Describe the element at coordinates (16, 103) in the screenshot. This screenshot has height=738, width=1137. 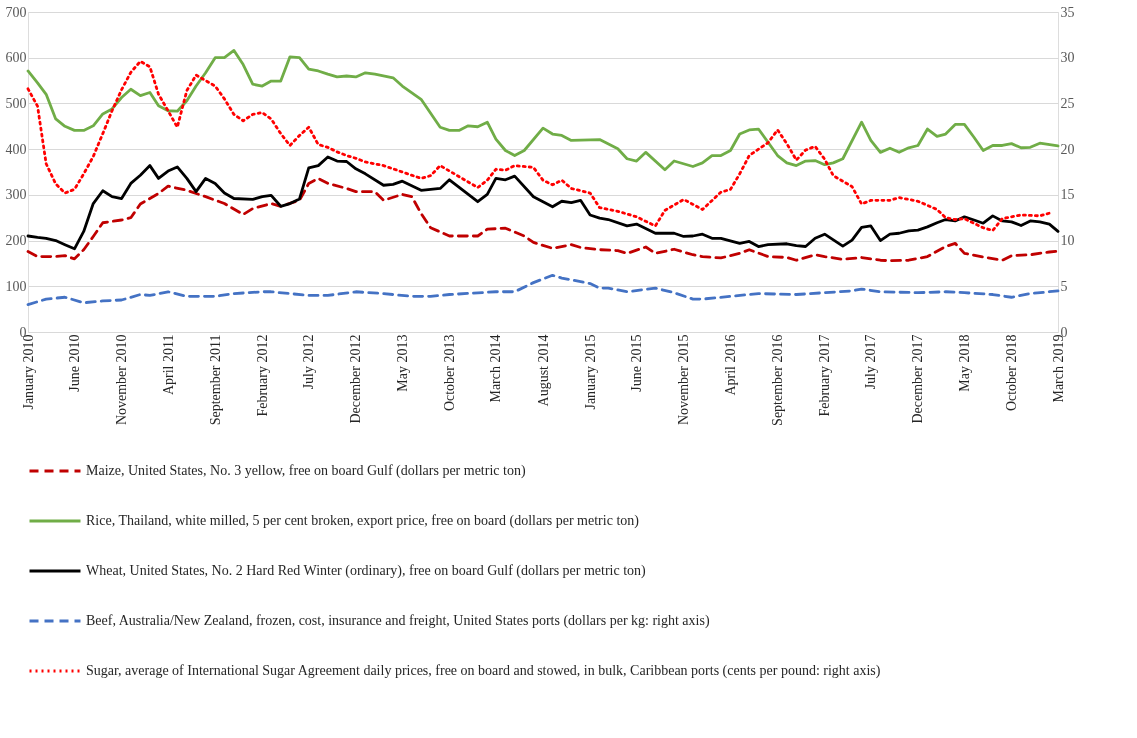
I see `y-tick-label: 500` at that location.